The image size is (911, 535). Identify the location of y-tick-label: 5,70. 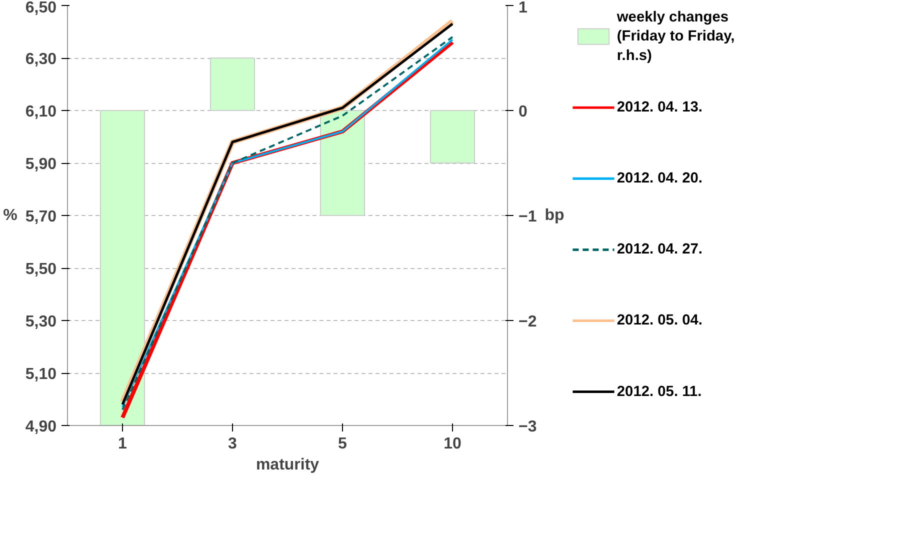
(41, 217).